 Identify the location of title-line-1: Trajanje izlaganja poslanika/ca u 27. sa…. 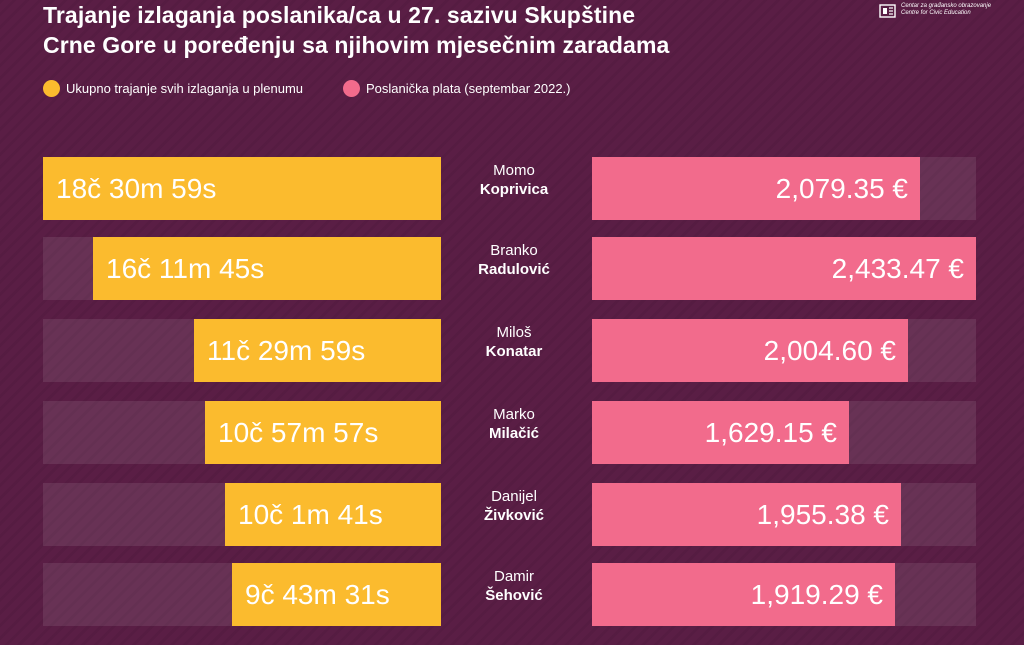
(339, 15).